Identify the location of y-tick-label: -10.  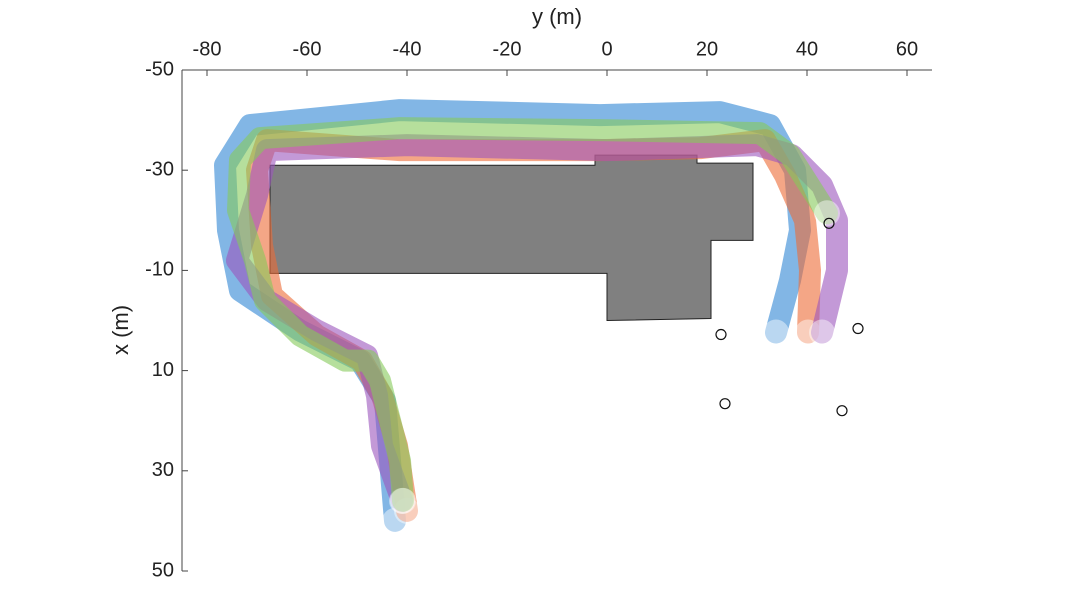
(159, 270).